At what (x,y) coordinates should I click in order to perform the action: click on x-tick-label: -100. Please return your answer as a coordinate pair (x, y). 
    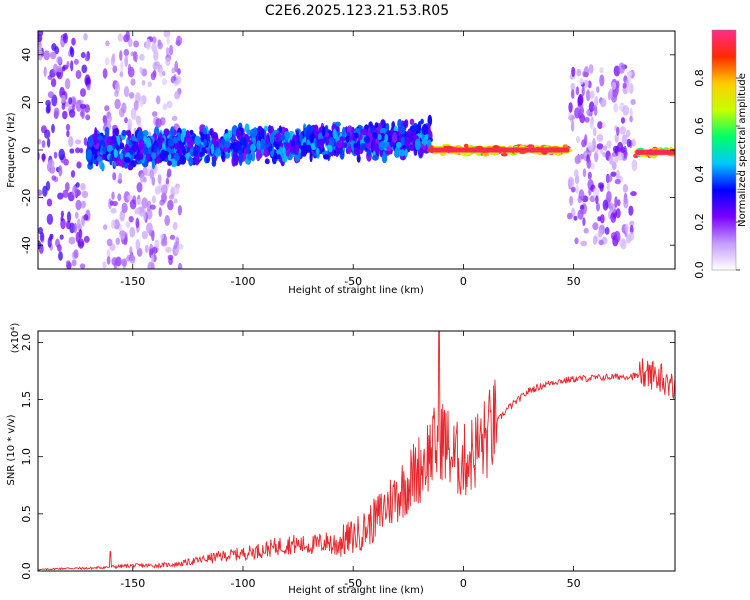
    Looking at the image, I should click on (243, 583).